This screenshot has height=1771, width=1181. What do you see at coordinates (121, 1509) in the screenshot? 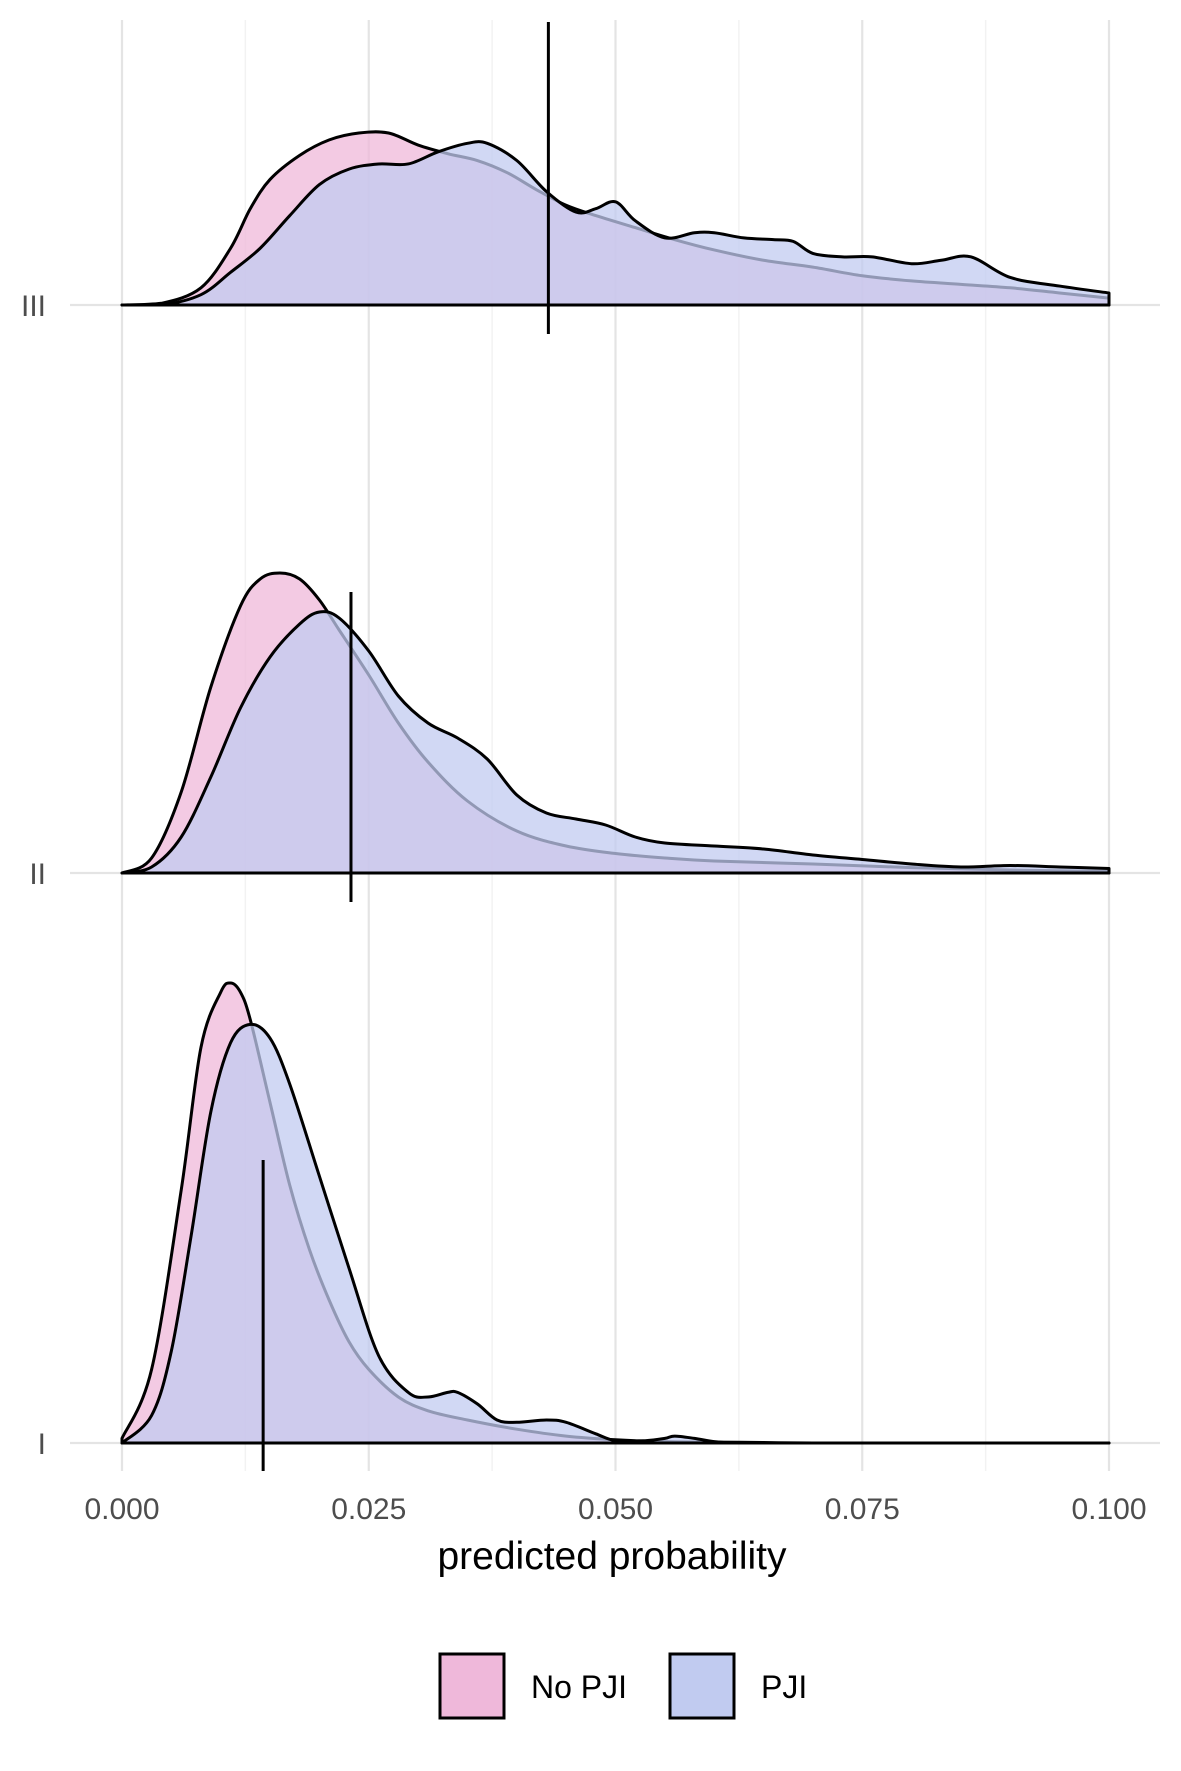
I see `x-tick-label: 0.000` at bounding box center [121, 1509].